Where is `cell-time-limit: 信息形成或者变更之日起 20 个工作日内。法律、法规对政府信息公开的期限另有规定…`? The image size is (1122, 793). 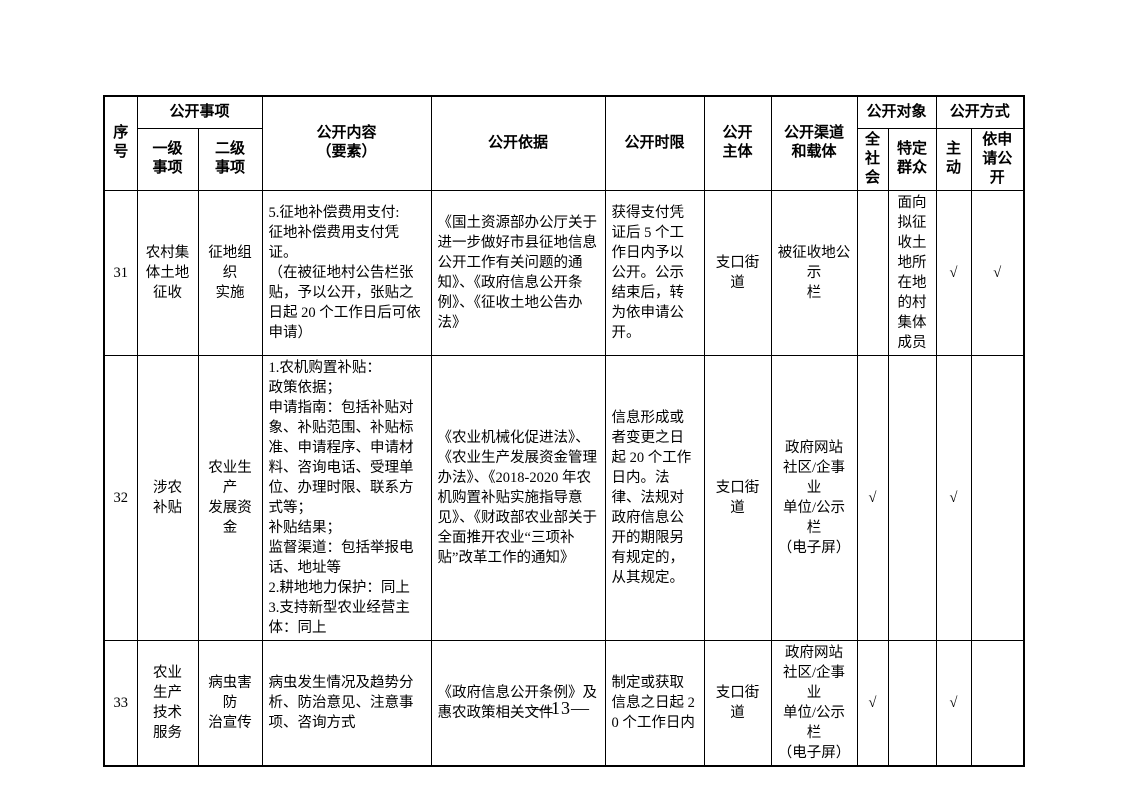 cell-time-limit: 信息形成或者变更之日起 20 个工作日内。法律、法规对政府信息公开的期限另有规定… is located at coordinates (654, 497).